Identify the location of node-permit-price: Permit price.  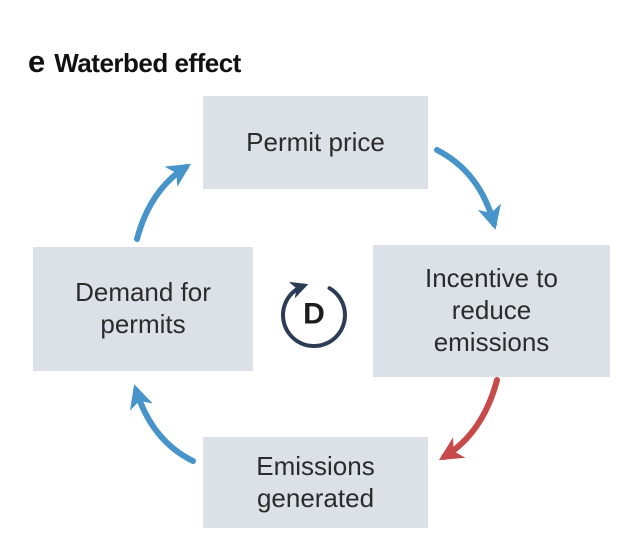
(315, 142).